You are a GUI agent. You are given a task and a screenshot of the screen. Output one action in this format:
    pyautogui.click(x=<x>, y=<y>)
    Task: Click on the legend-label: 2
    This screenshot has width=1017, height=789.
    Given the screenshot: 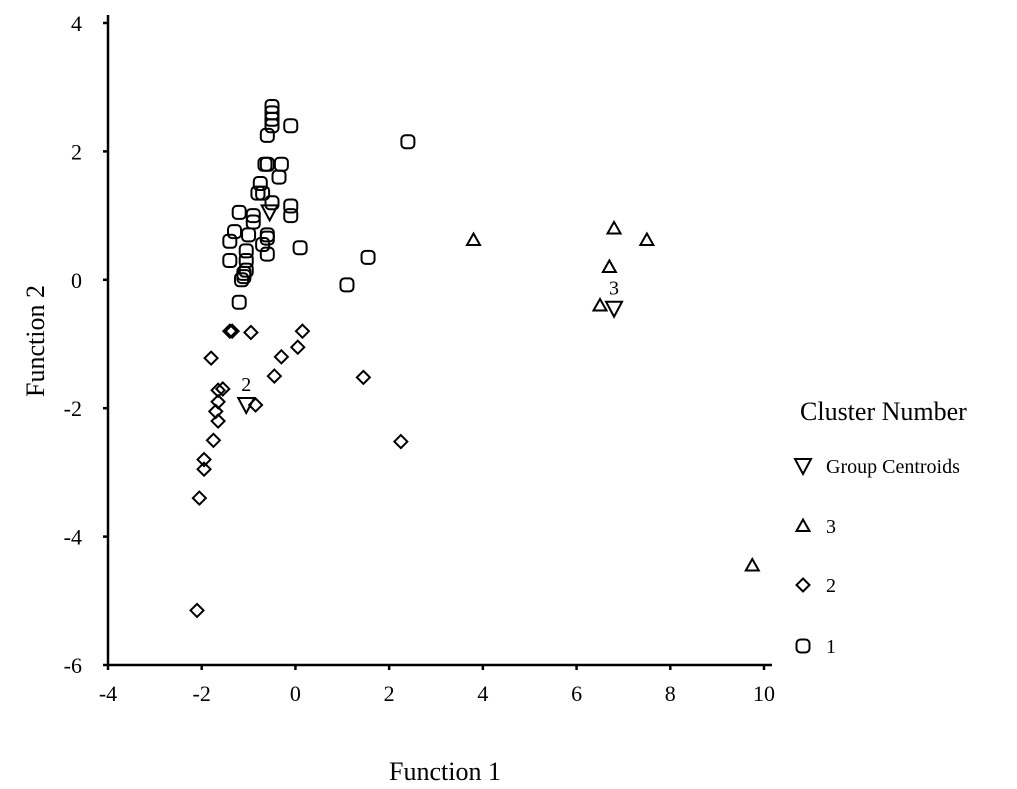 What is the action you would take?
    pyautogui.click(x=831, y=586)
    